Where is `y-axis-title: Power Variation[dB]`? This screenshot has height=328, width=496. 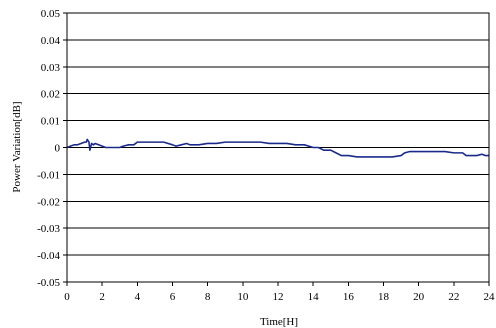 y-axis-title: Power Variation[dB] is located at coordinates (17, 146).